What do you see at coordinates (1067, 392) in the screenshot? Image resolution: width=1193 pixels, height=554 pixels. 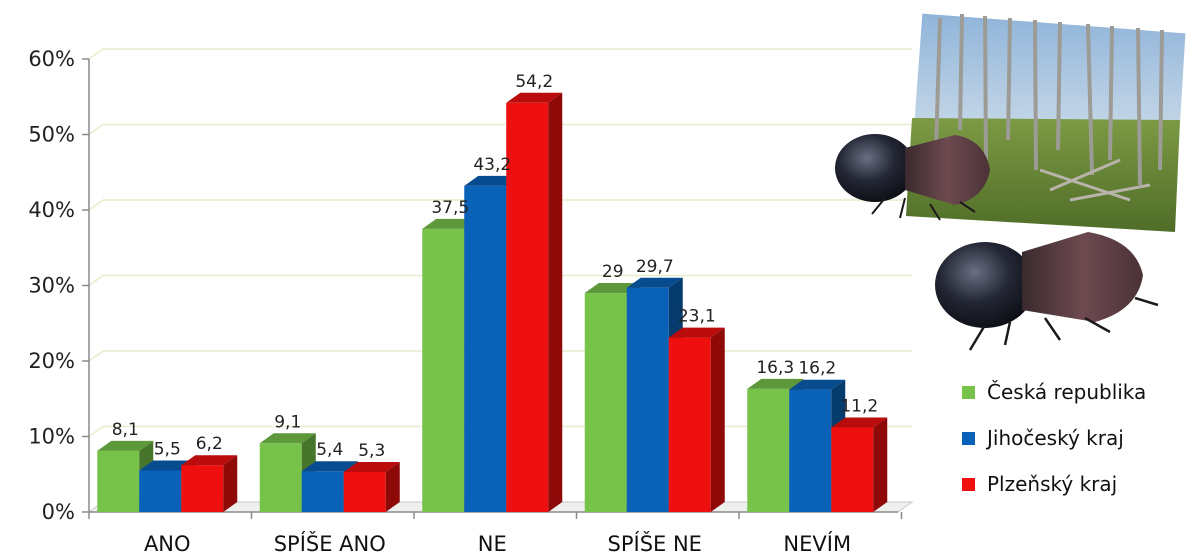 I see `legend-label: Česká republika` at bounding box center [1067, 392].